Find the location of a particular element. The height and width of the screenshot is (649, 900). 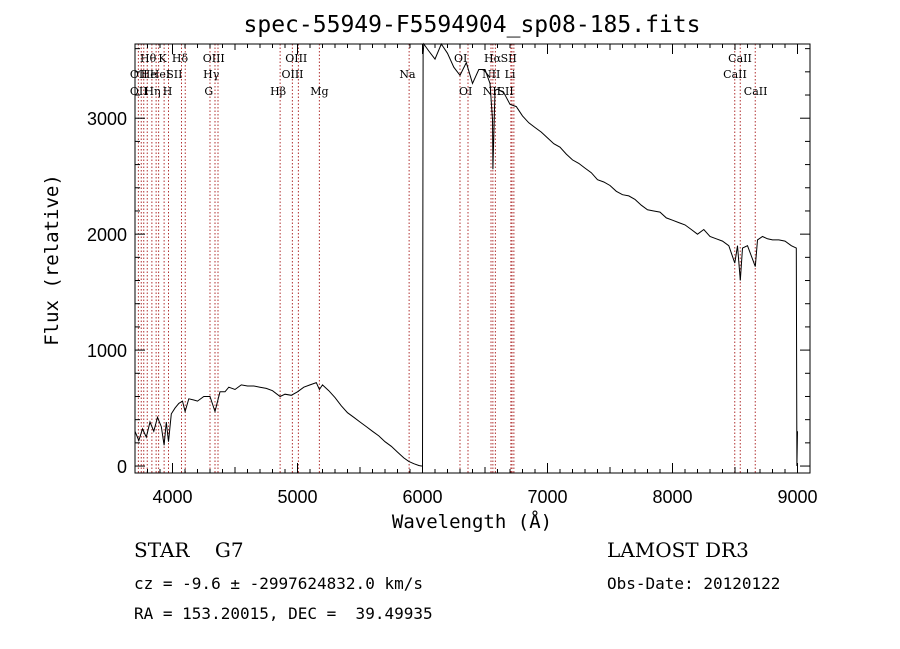

x-tick-label: 4000 is located at coordinates (172, 497).